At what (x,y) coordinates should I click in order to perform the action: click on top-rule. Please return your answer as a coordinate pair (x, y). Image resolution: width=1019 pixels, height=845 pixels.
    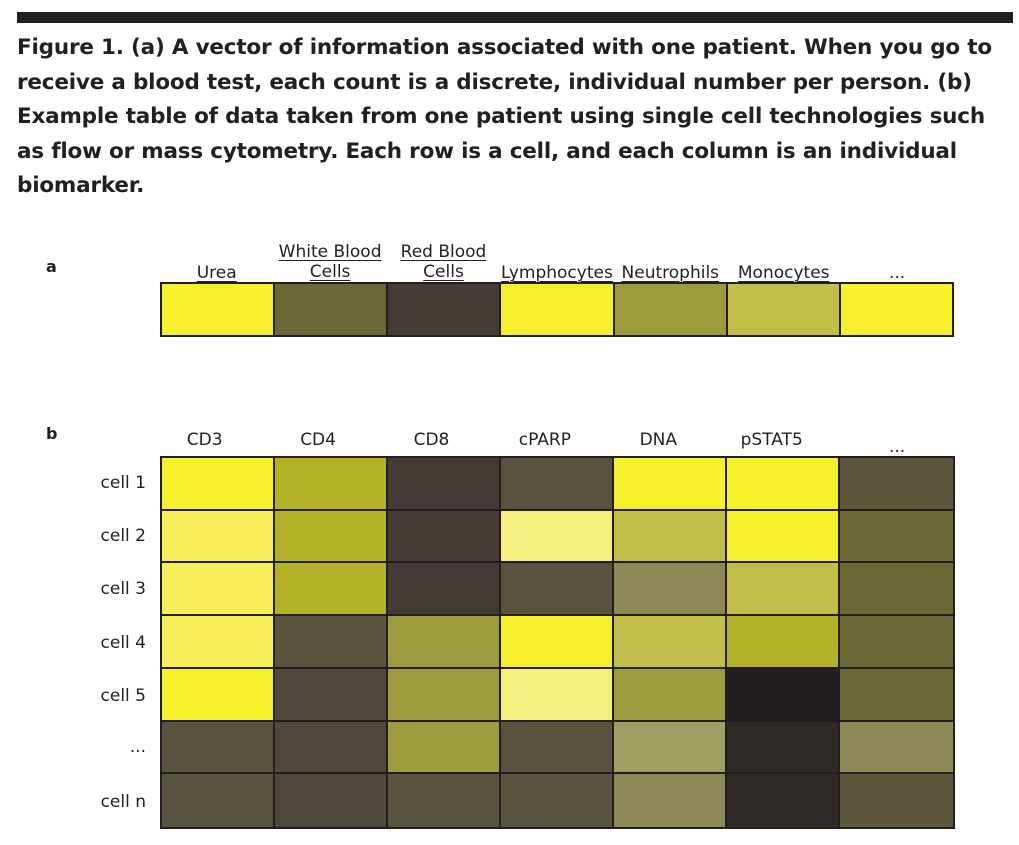
    Looking at the image, I should click on (515, 17).